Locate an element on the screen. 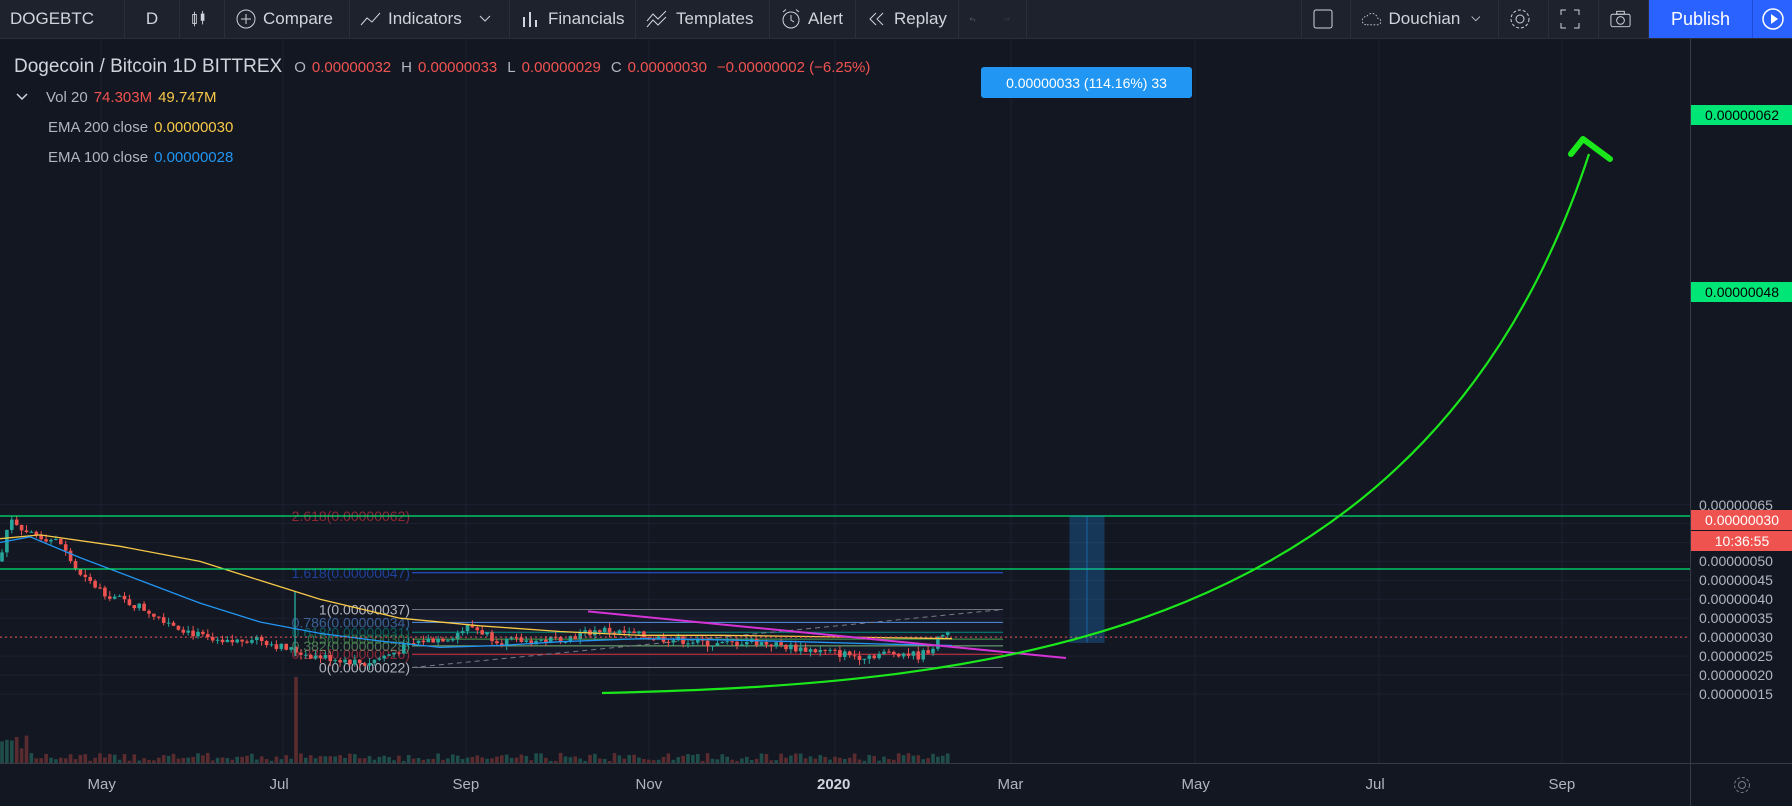 This screenshot has width=1792, height=806. price-tag-target-048: 0.00000048 is located at coordinates (1741, 292).